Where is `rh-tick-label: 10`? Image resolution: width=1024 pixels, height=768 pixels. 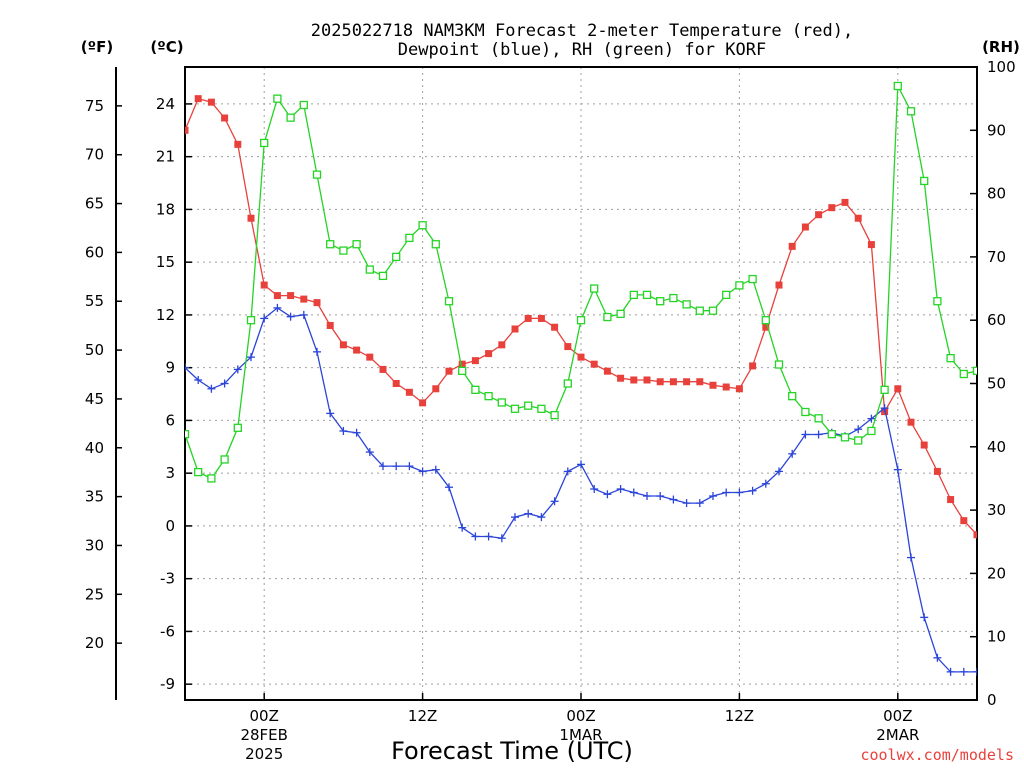 rh-tick-label: 10 is located at coordinates (996, 637).